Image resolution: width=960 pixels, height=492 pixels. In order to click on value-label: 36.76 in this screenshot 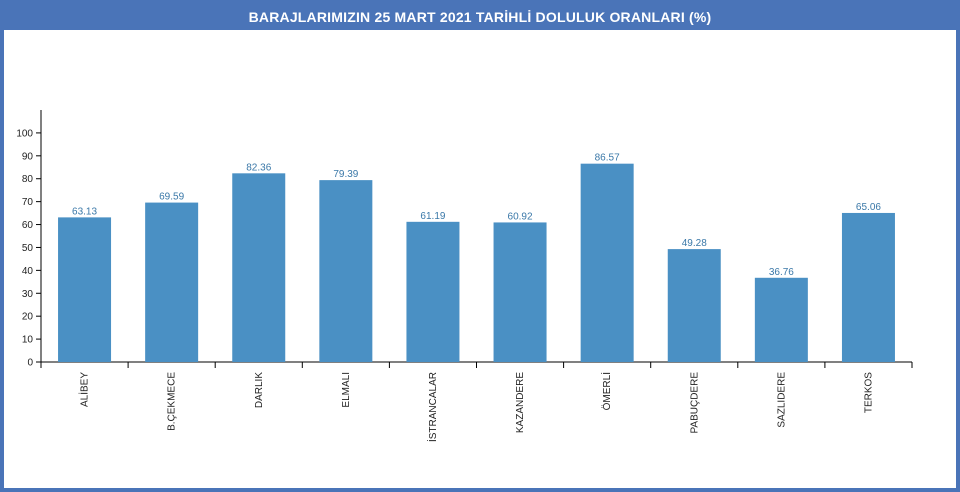, I will do `click(781, 272)`.